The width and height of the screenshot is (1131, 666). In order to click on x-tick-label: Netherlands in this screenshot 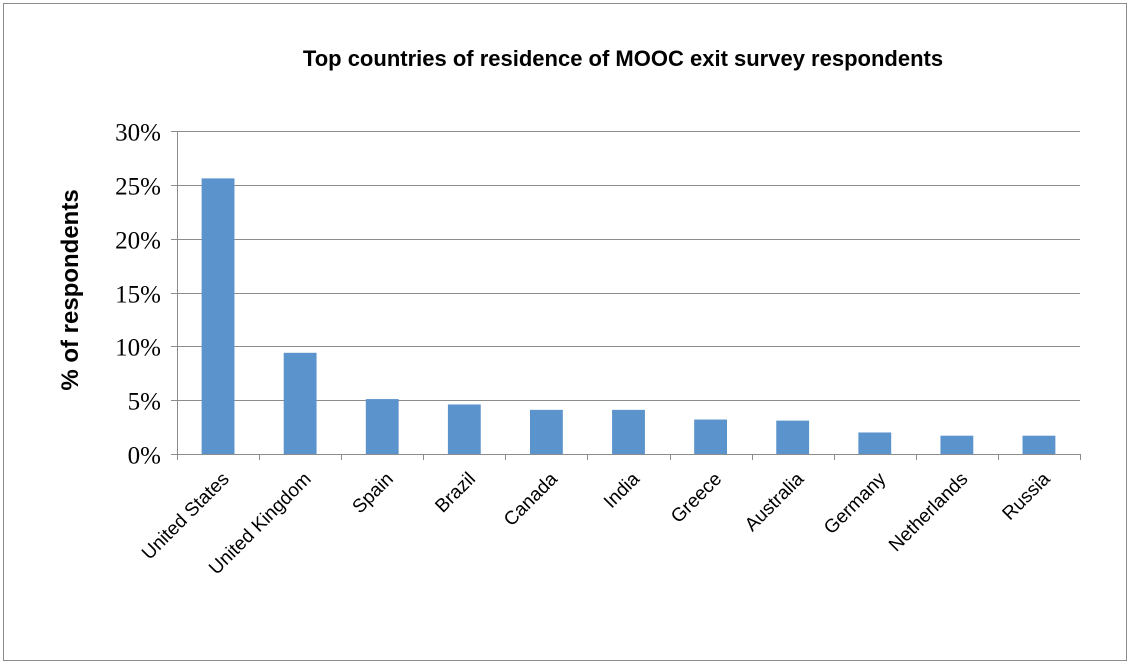, I will do `click(928, 512)`.